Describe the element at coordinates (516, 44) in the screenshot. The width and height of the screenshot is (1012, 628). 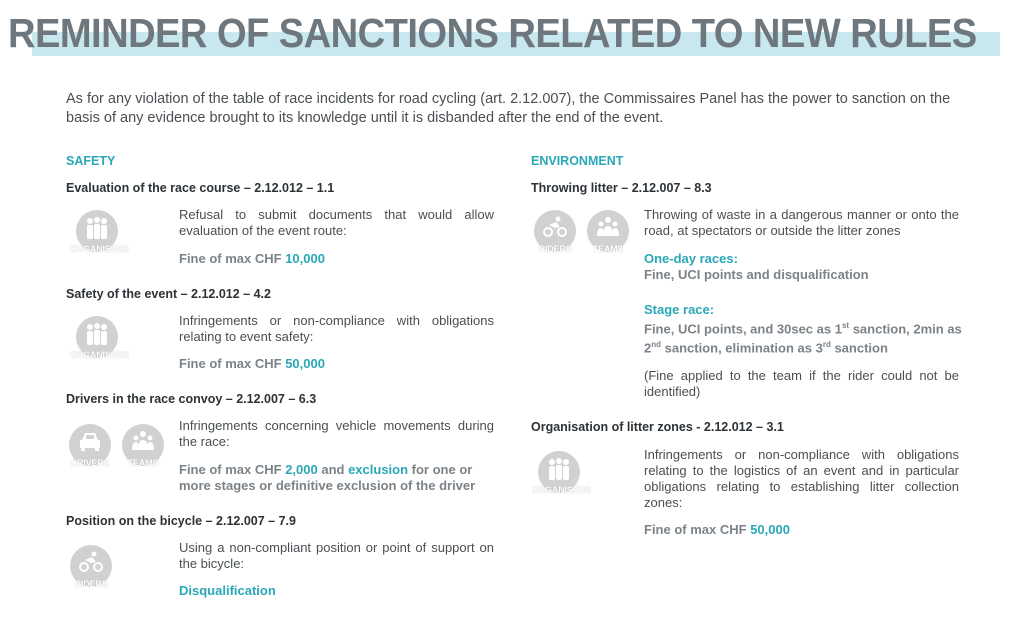
I see `title-band` at that location.